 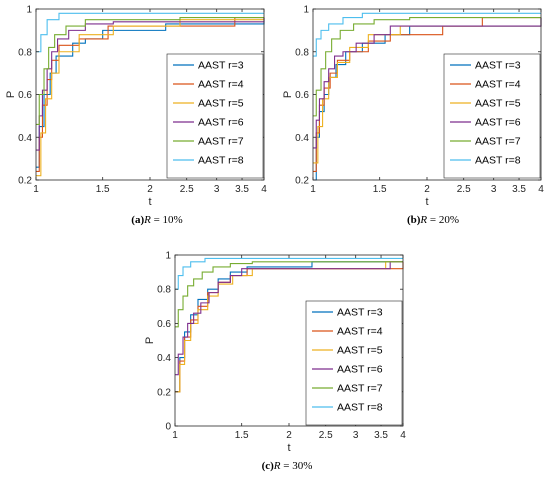 What do you see at coordinates (443, 220) in the screenshot?
I see `caption-text: = 20%` at bounding box center [443, 220].